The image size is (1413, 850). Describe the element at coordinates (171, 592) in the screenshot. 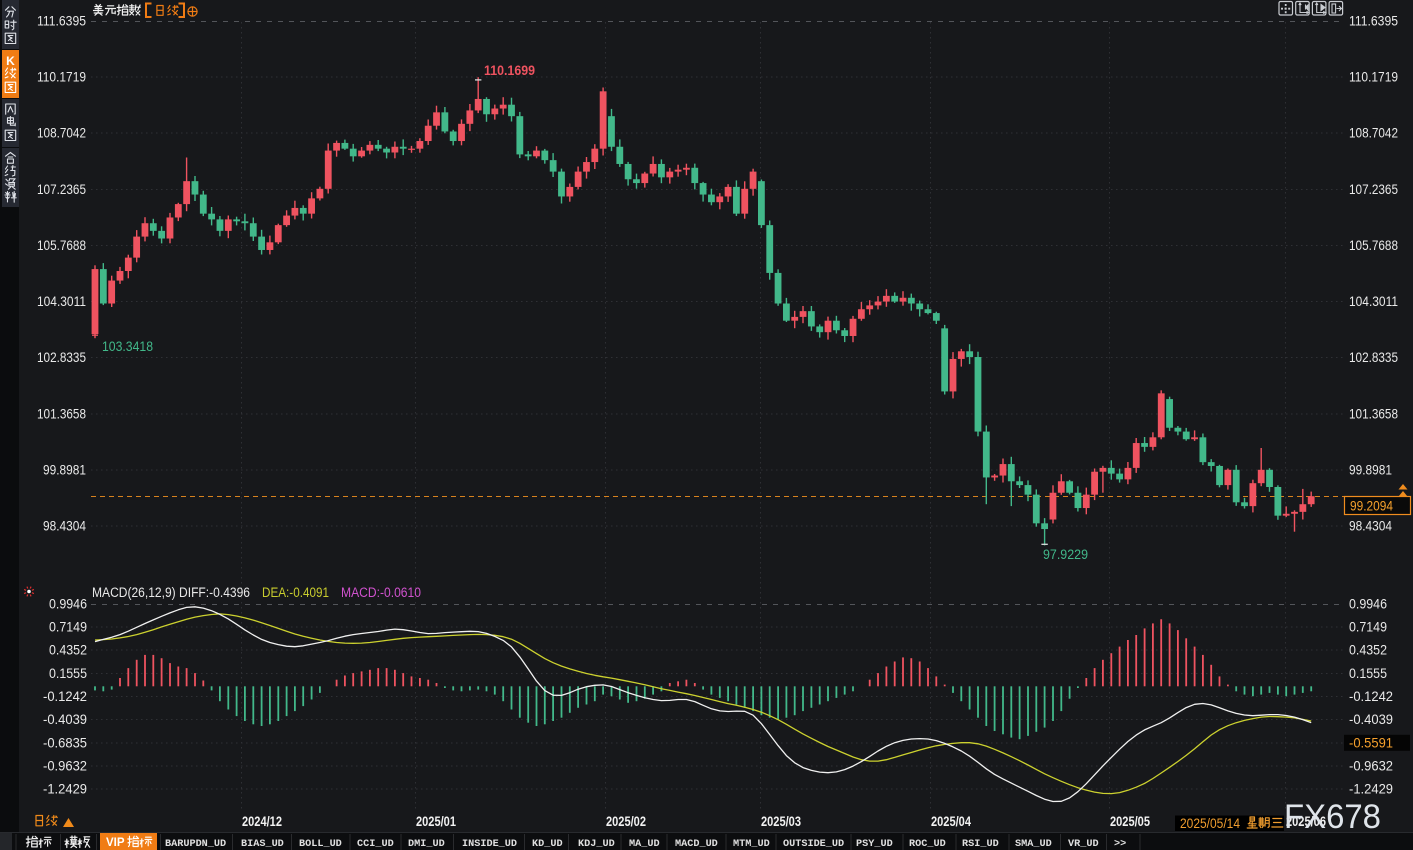

I see `svg-text: MACD(26,12,9) DIFF:-0.4396` at that location.